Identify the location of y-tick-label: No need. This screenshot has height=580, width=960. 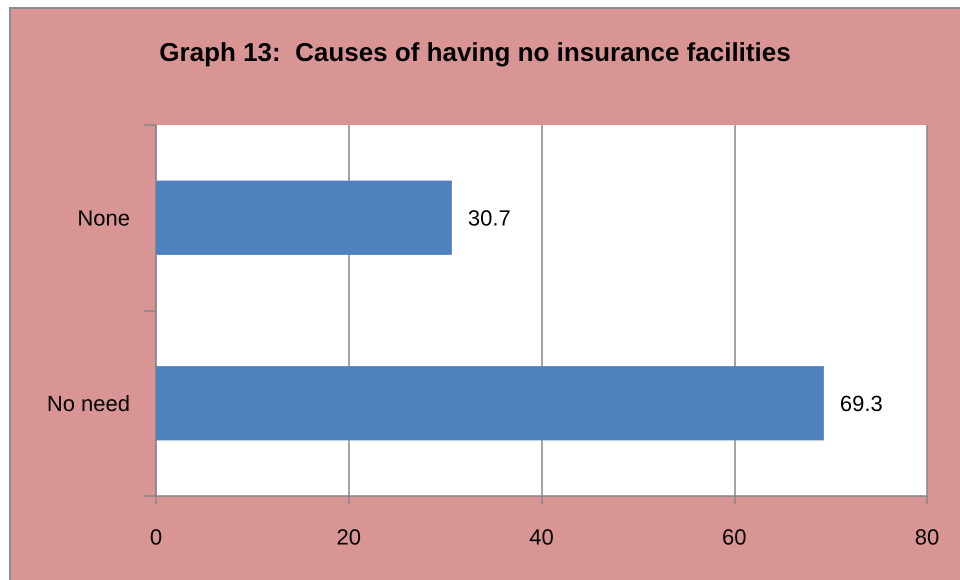
(88, 403).